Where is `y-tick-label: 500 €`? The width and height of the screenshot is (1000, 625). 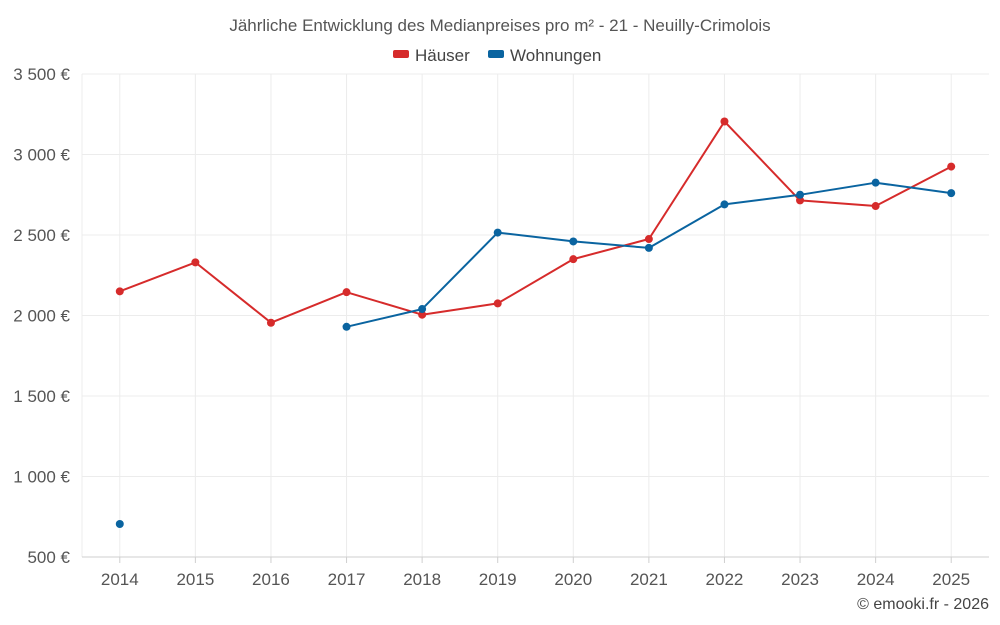
y-tick-label: 500 € is located at coordinates (48, 557).